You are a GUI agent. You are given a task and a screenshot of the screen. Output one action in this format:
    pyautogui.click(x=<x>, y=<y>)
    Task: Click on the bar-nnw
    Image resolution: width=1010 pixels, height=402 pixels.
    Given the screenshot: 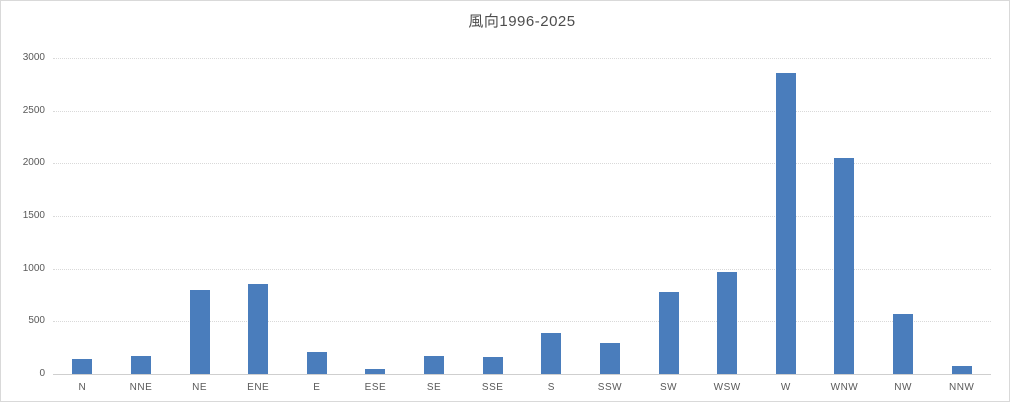 What is the action you would take?
    pyautogui.click(x=961, y=369)
    